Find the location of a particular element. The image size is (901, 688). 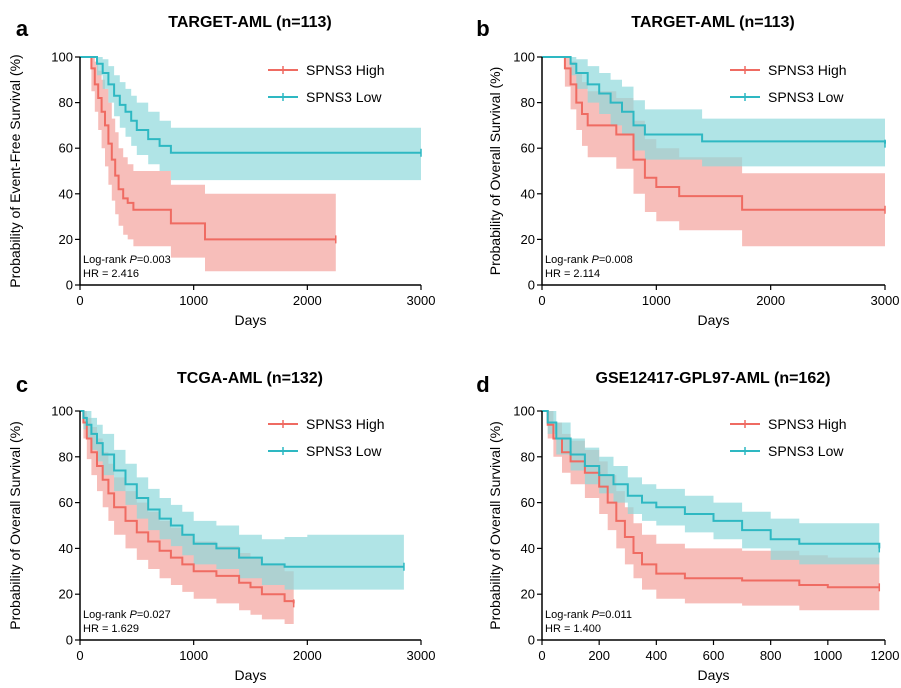

logrank-p-value: Log-rank P=0.003 is located at coordinates (127, 260).